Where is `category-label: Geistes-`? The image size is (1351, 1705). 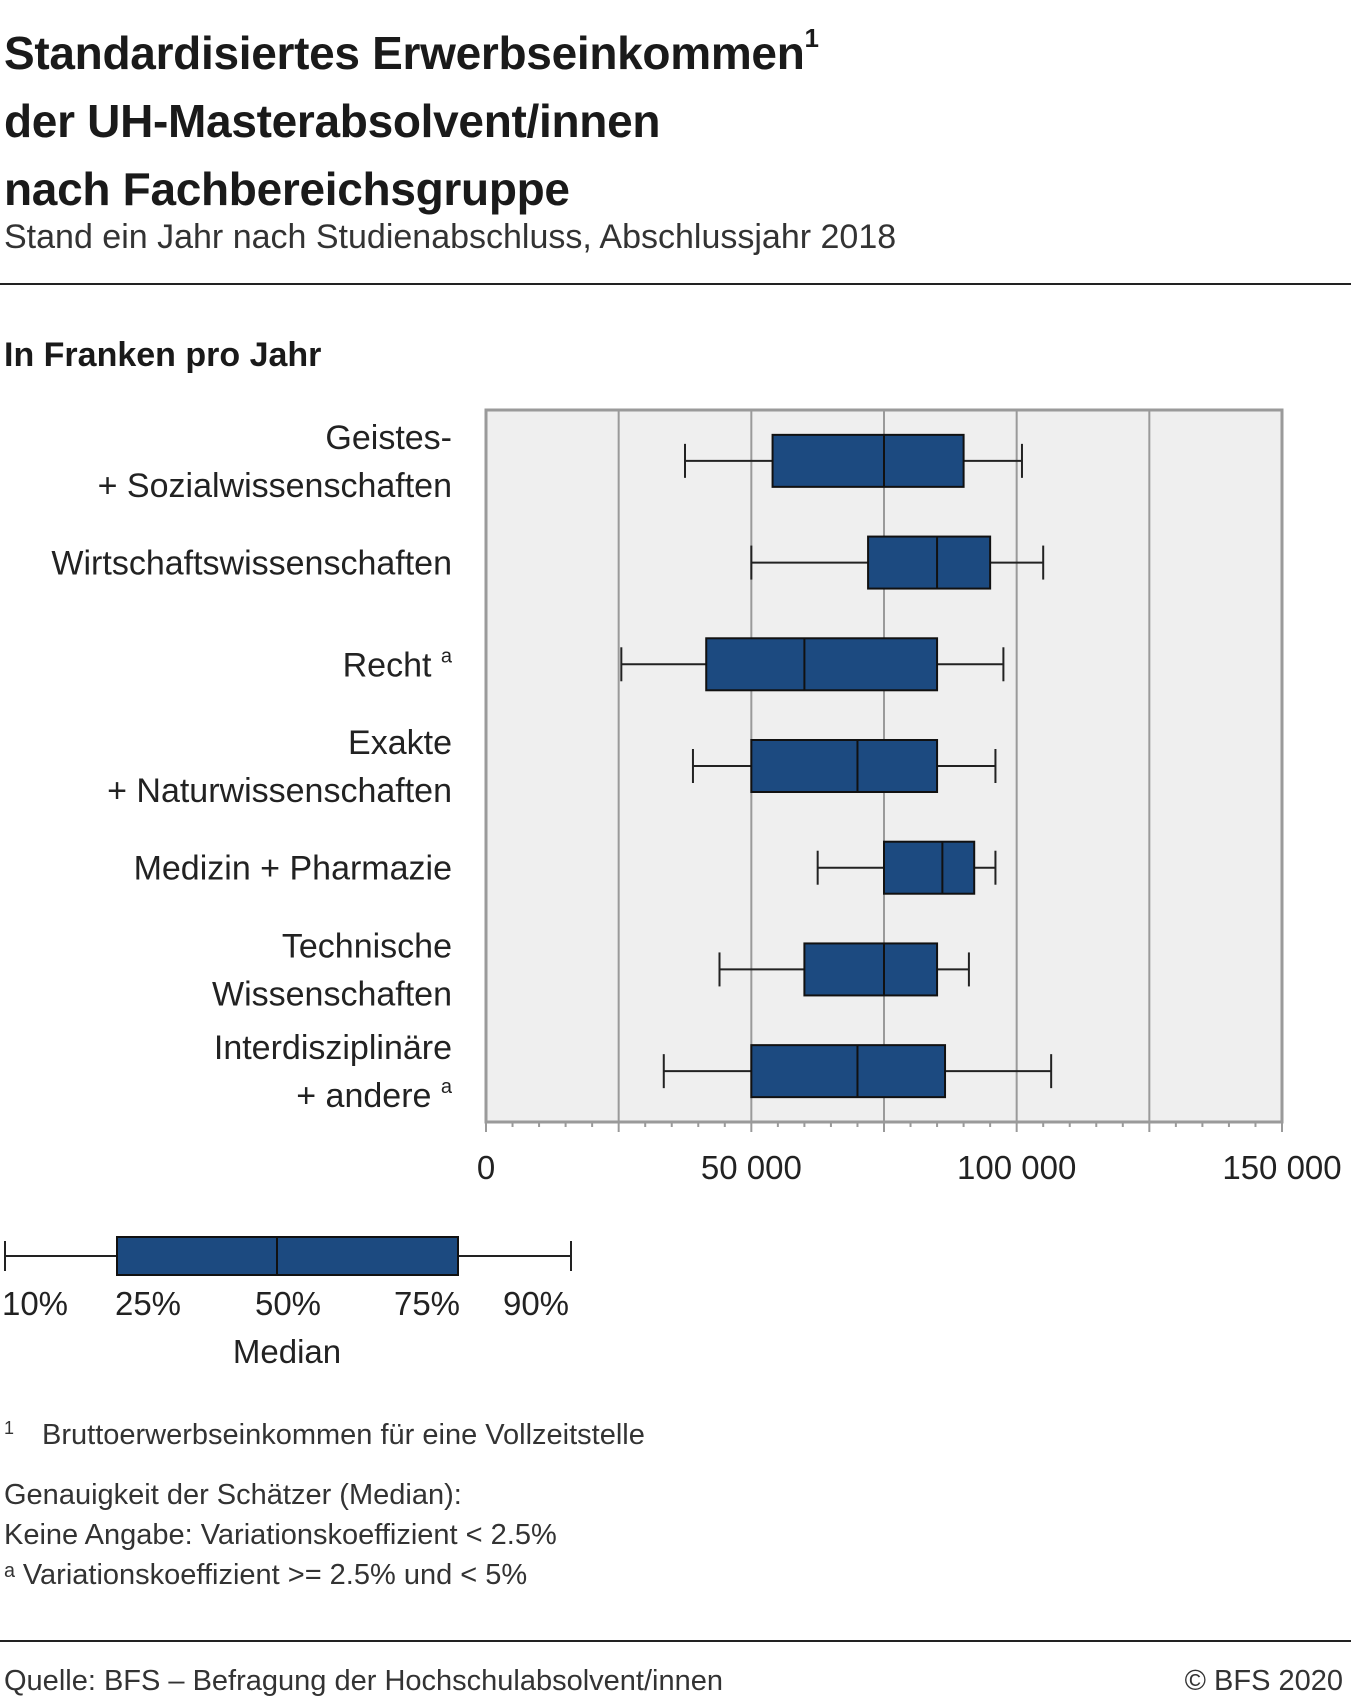
category-label: Geistes- is located at coordinates (388, 438).